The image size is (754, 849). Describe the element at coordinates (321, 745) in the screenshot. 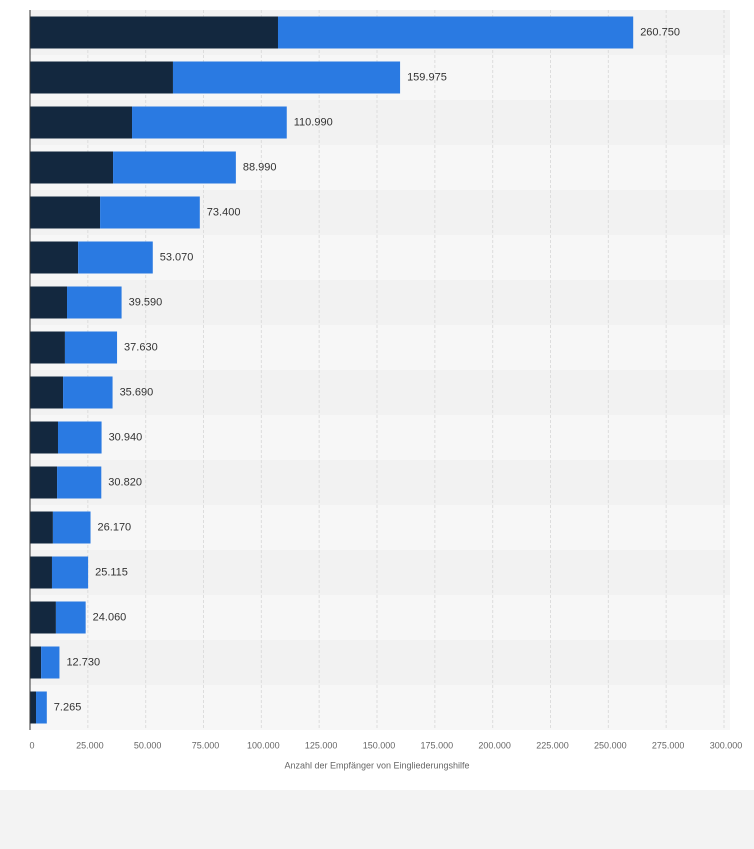

I see `x-tick-label: 125.000` at that location.